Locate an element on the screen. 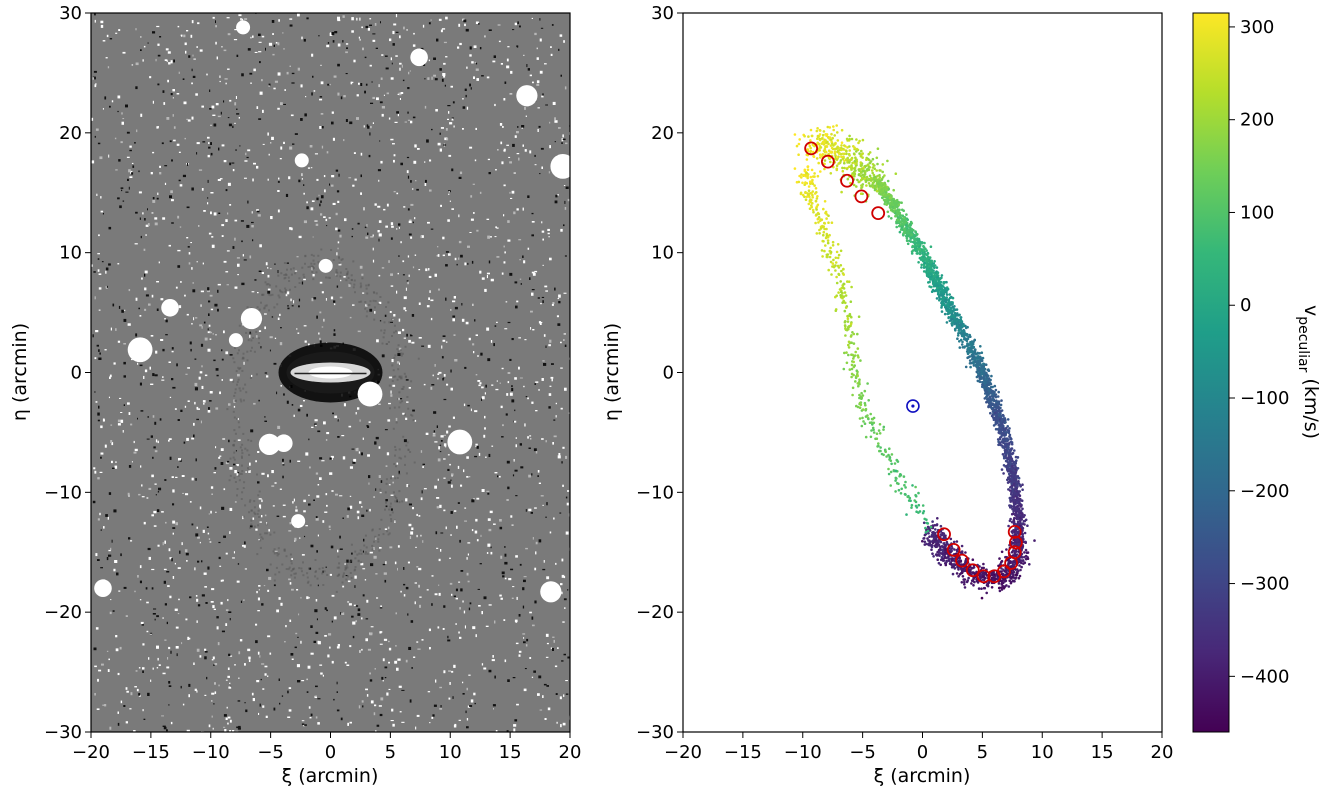 This screenshot has width=1330, height=791. left-x-ticks: −20 −15 −10 −5 0 5 10 15 20 is located at coordinates (326, 747).